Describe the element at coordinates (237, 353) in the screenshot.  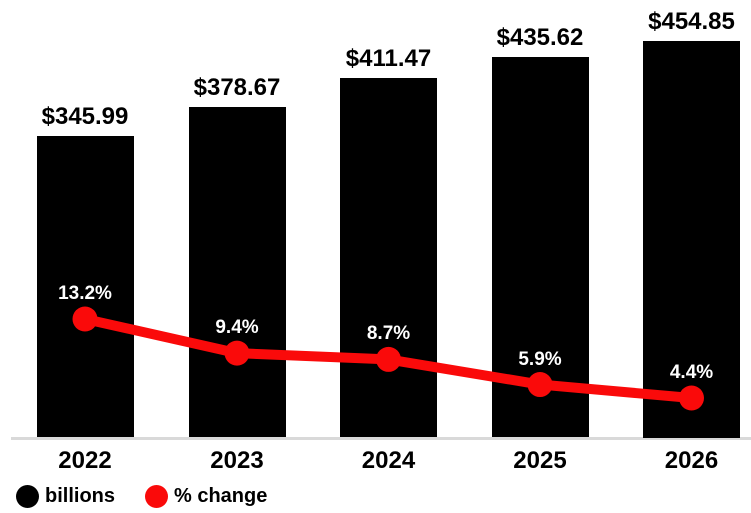
I see `line-point-2023` at that location.